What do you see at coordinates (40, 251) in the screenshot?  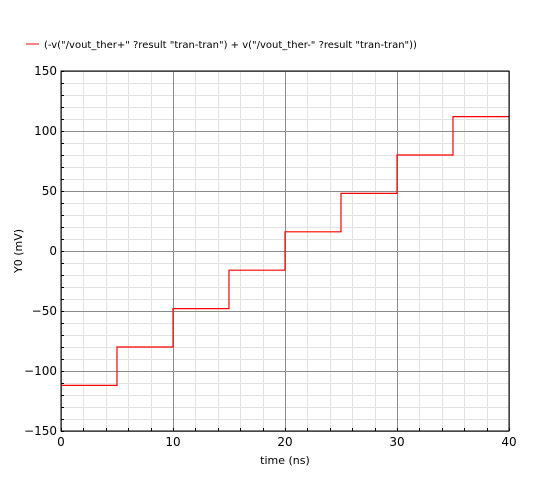 I see `y-tick-labels: −150 −100 −50 0 50 100 150` at bounding box center [40, 251].